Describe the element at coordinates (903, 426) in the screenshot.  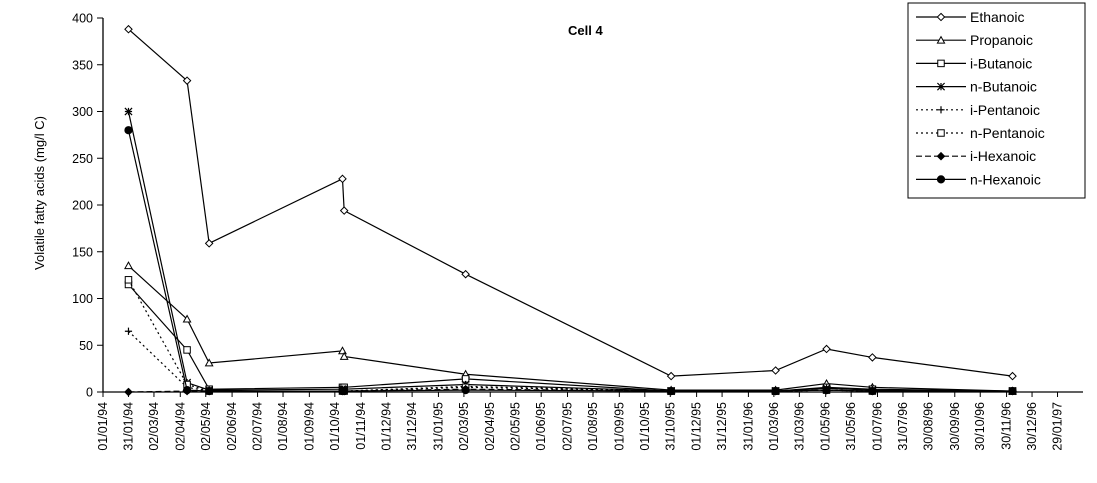
I see `x-tick-label: 31/07/96` at that location.